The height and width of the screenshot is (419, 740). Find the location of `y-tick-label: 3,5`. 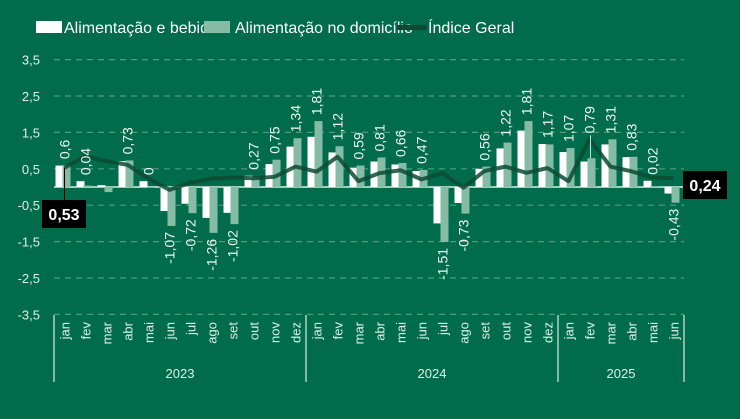

y-tick-label: 3,5 is located at coordinates (31, 60).